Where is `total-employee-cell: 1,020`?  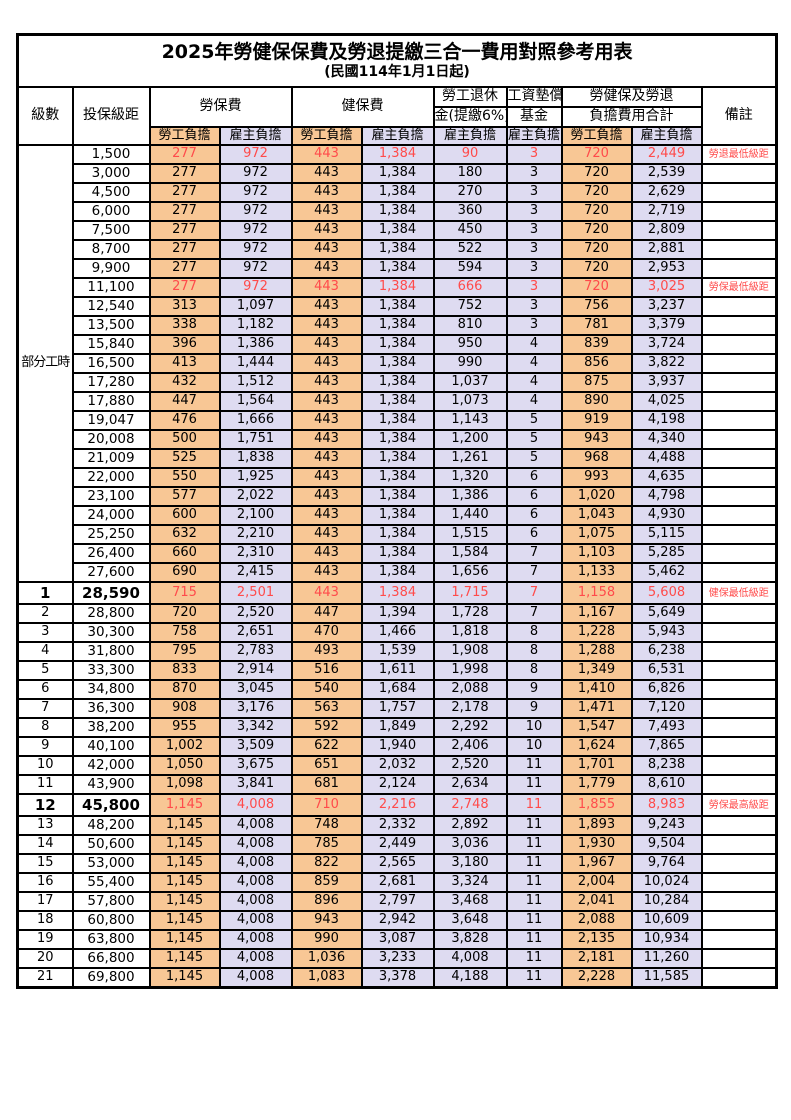
total-employee-cell: 1,020 is located at coordinates (596, 496).